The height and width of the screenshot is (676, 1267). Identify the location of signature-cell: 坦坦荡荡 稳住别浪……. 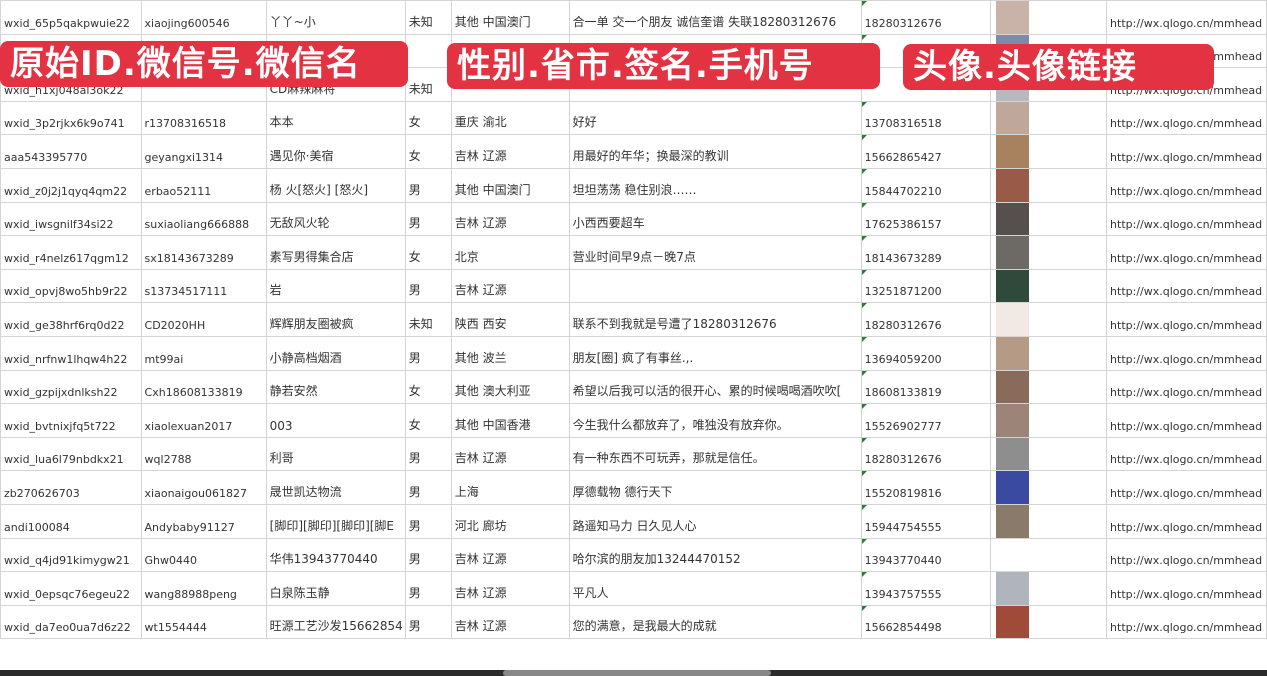
(715, 185).